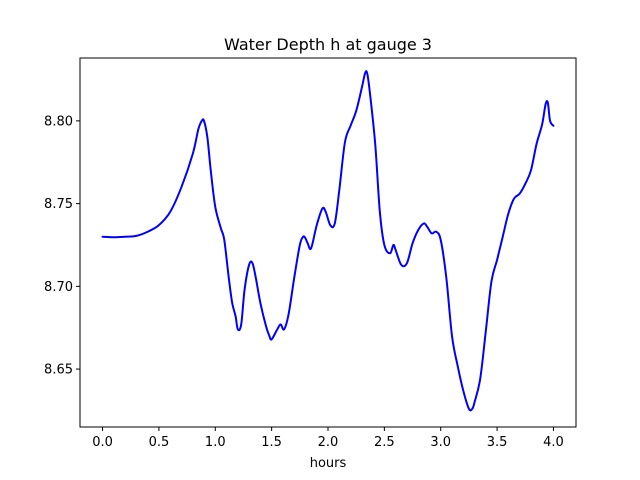 The image size is (640, 480). What do you see at coordinates (159, 442) in the screenshot?
I see `x-tick-label: 0.5` at bounding box center [159, 442].